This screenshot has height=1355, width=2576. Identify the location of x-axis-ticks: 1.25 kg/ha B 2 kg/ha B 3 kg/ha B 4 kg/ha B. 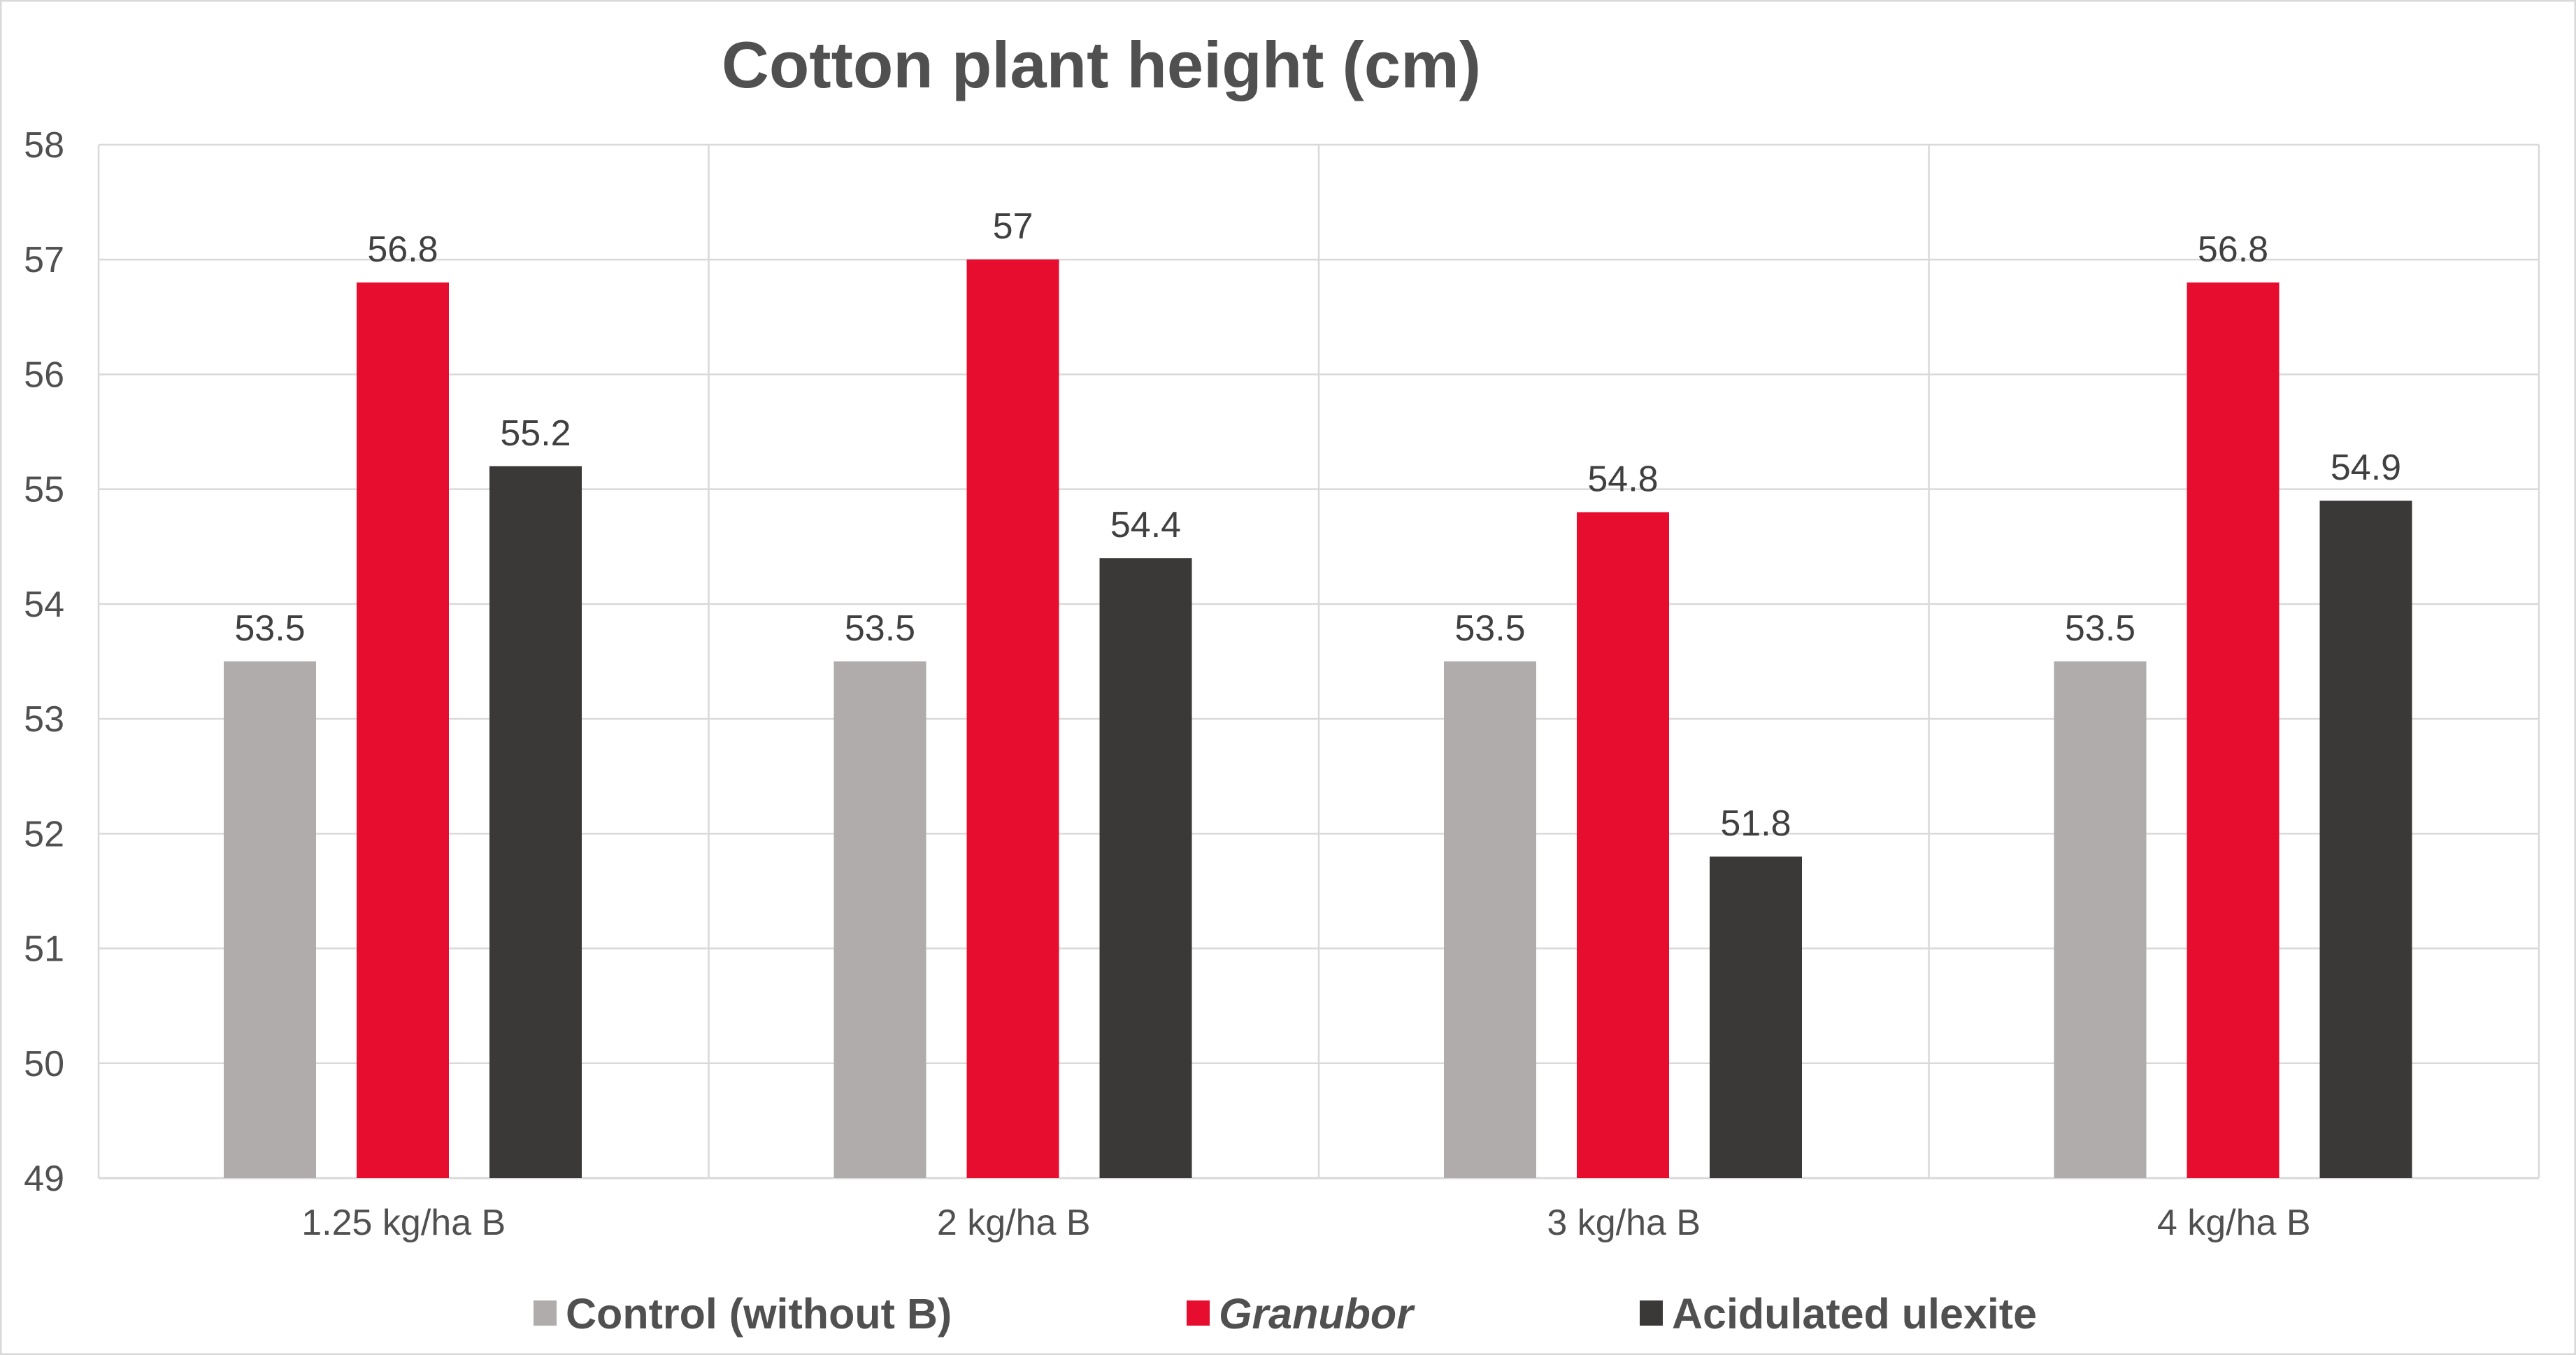
(1305, 1223).